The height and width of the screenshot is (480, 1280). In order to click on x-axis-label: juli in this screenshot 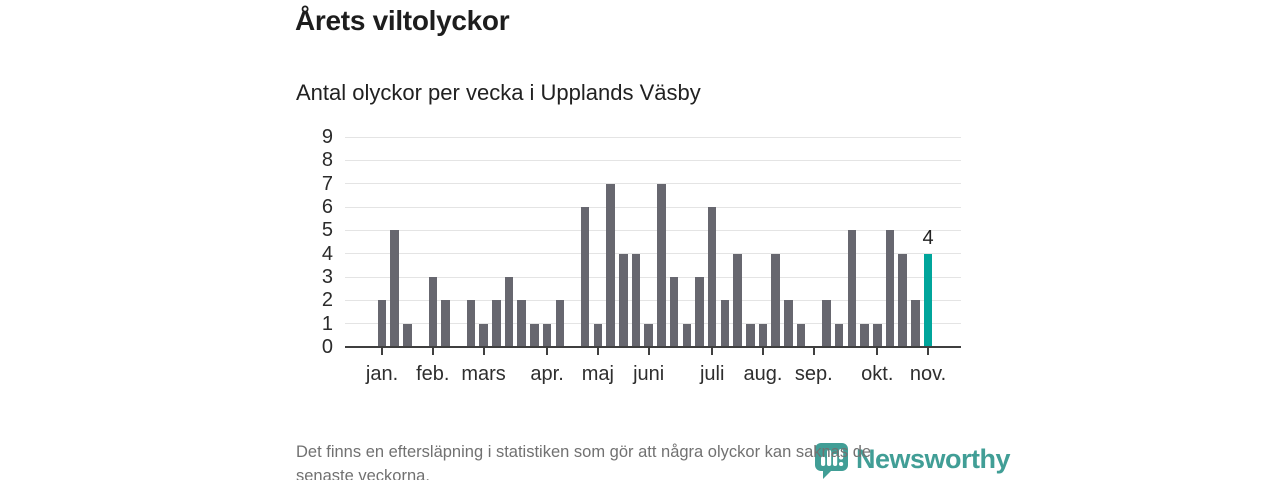, I will do `click(712, 374)`.